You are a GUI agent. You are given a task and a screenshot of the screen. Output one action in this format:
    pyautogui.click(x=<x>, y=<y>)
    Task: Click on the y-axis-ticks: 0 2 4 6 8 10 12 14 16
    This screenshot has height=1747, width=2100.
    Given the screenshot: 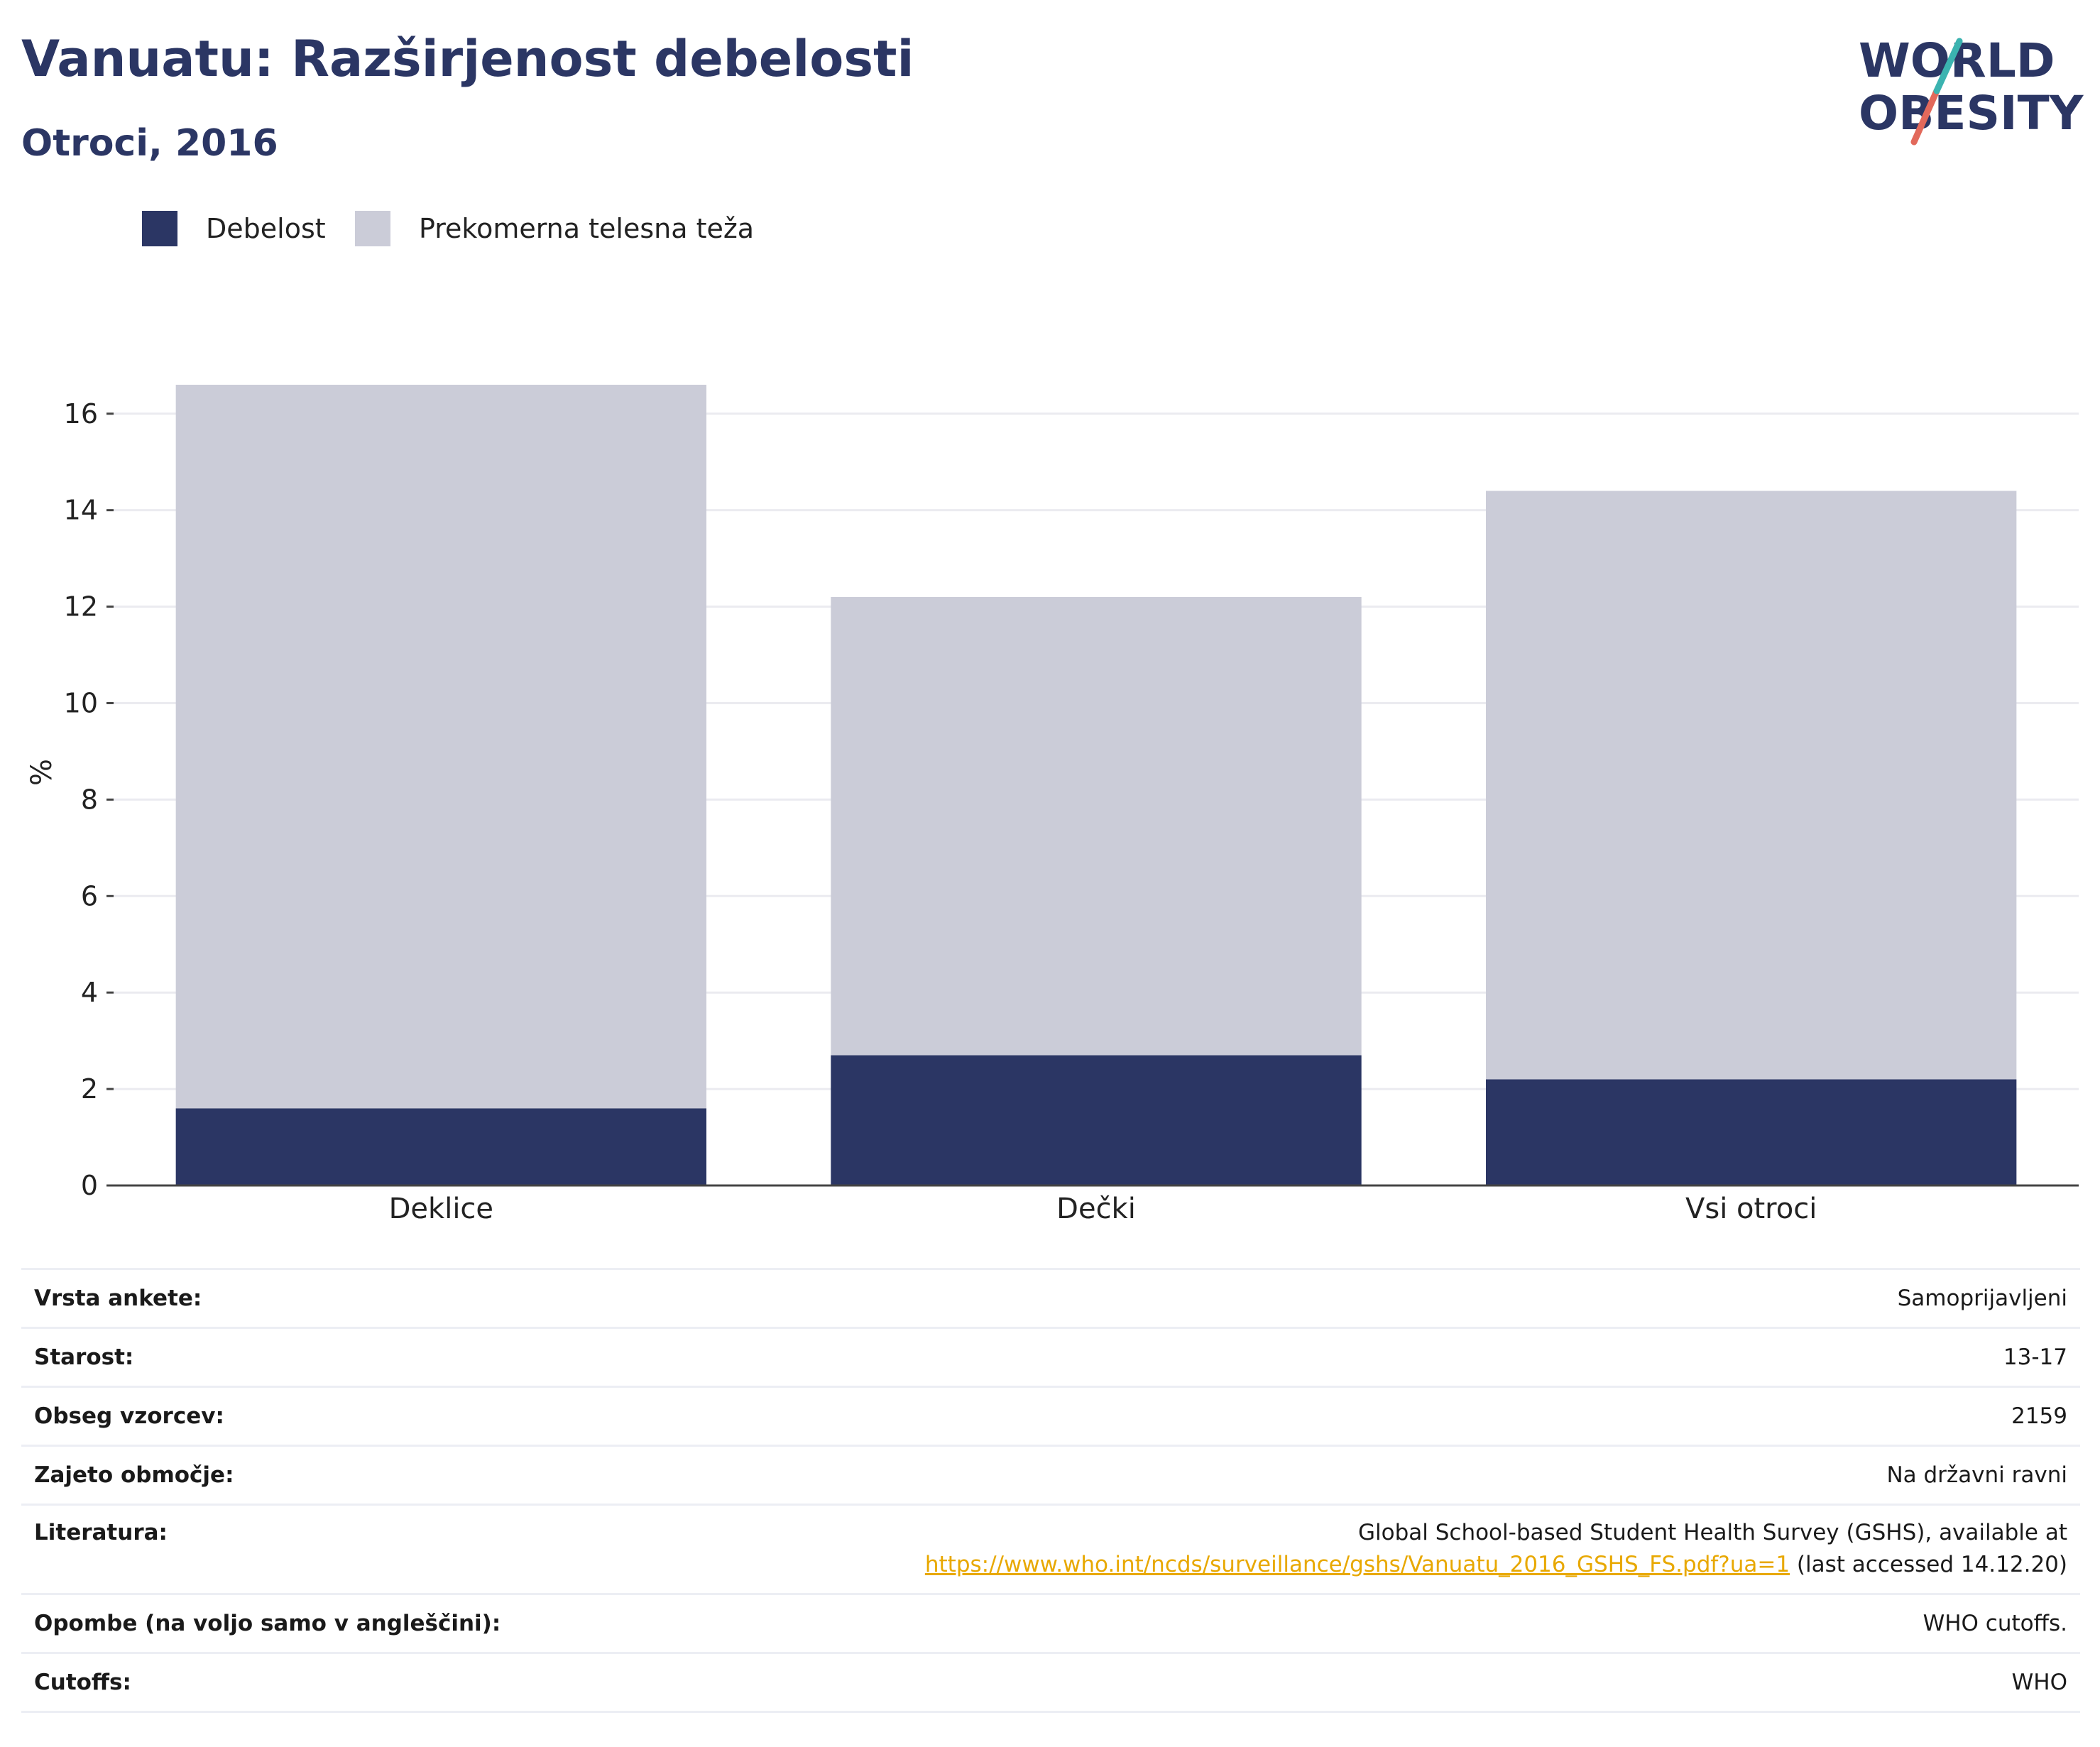 What is the action you would take?
    pyautogui.click(x=89, y=799)
    